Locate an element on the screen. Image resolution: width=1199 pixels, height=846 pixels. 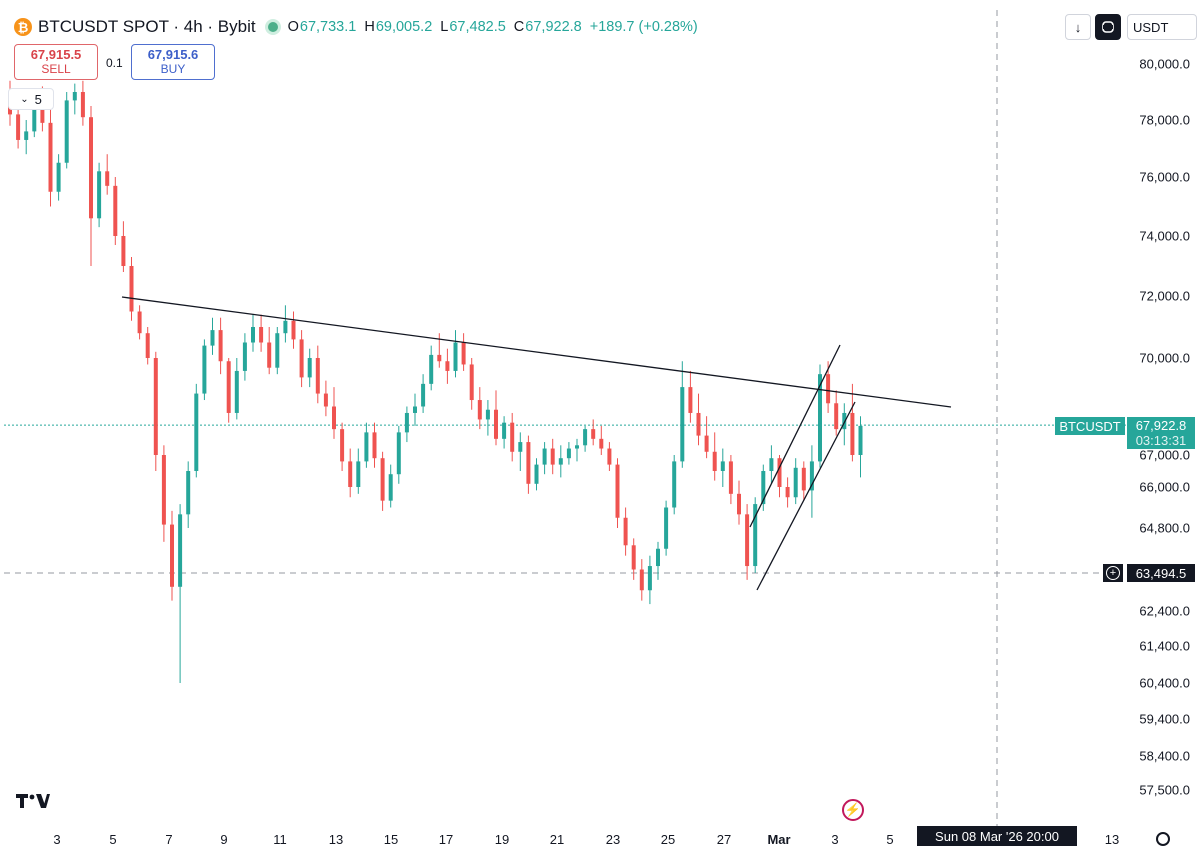
time-tick-label: 21 is located at coordinates (557, 839).